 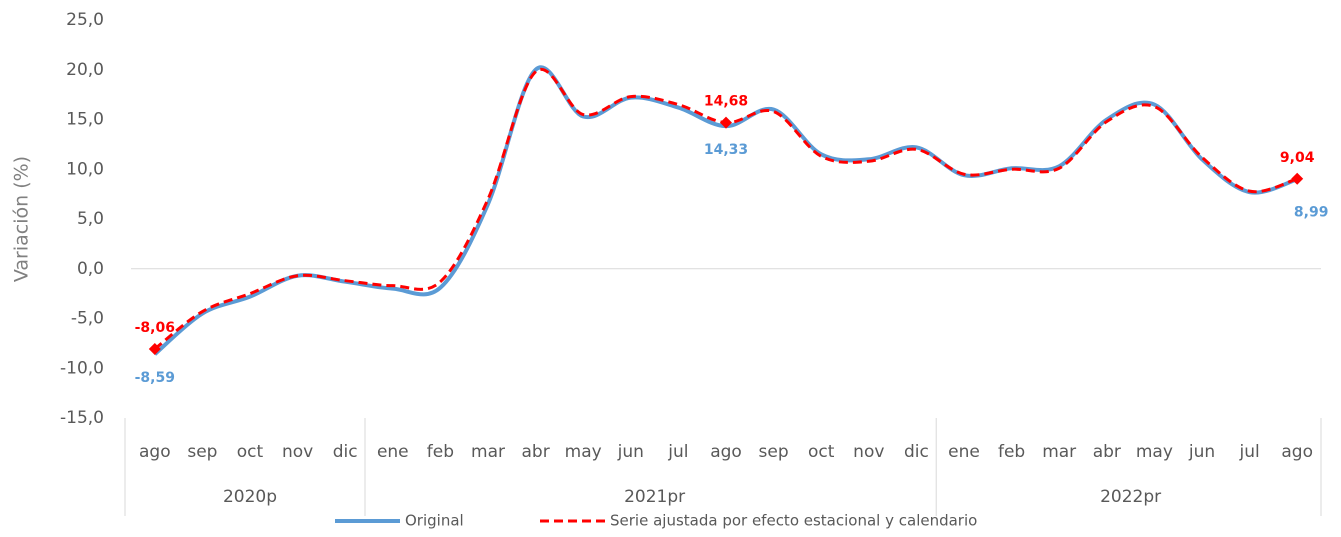 What do you see at coordinates (85, 169) in the screenshot?
I see `y-tick-label: 10,0` at bounding box center [85, 169].